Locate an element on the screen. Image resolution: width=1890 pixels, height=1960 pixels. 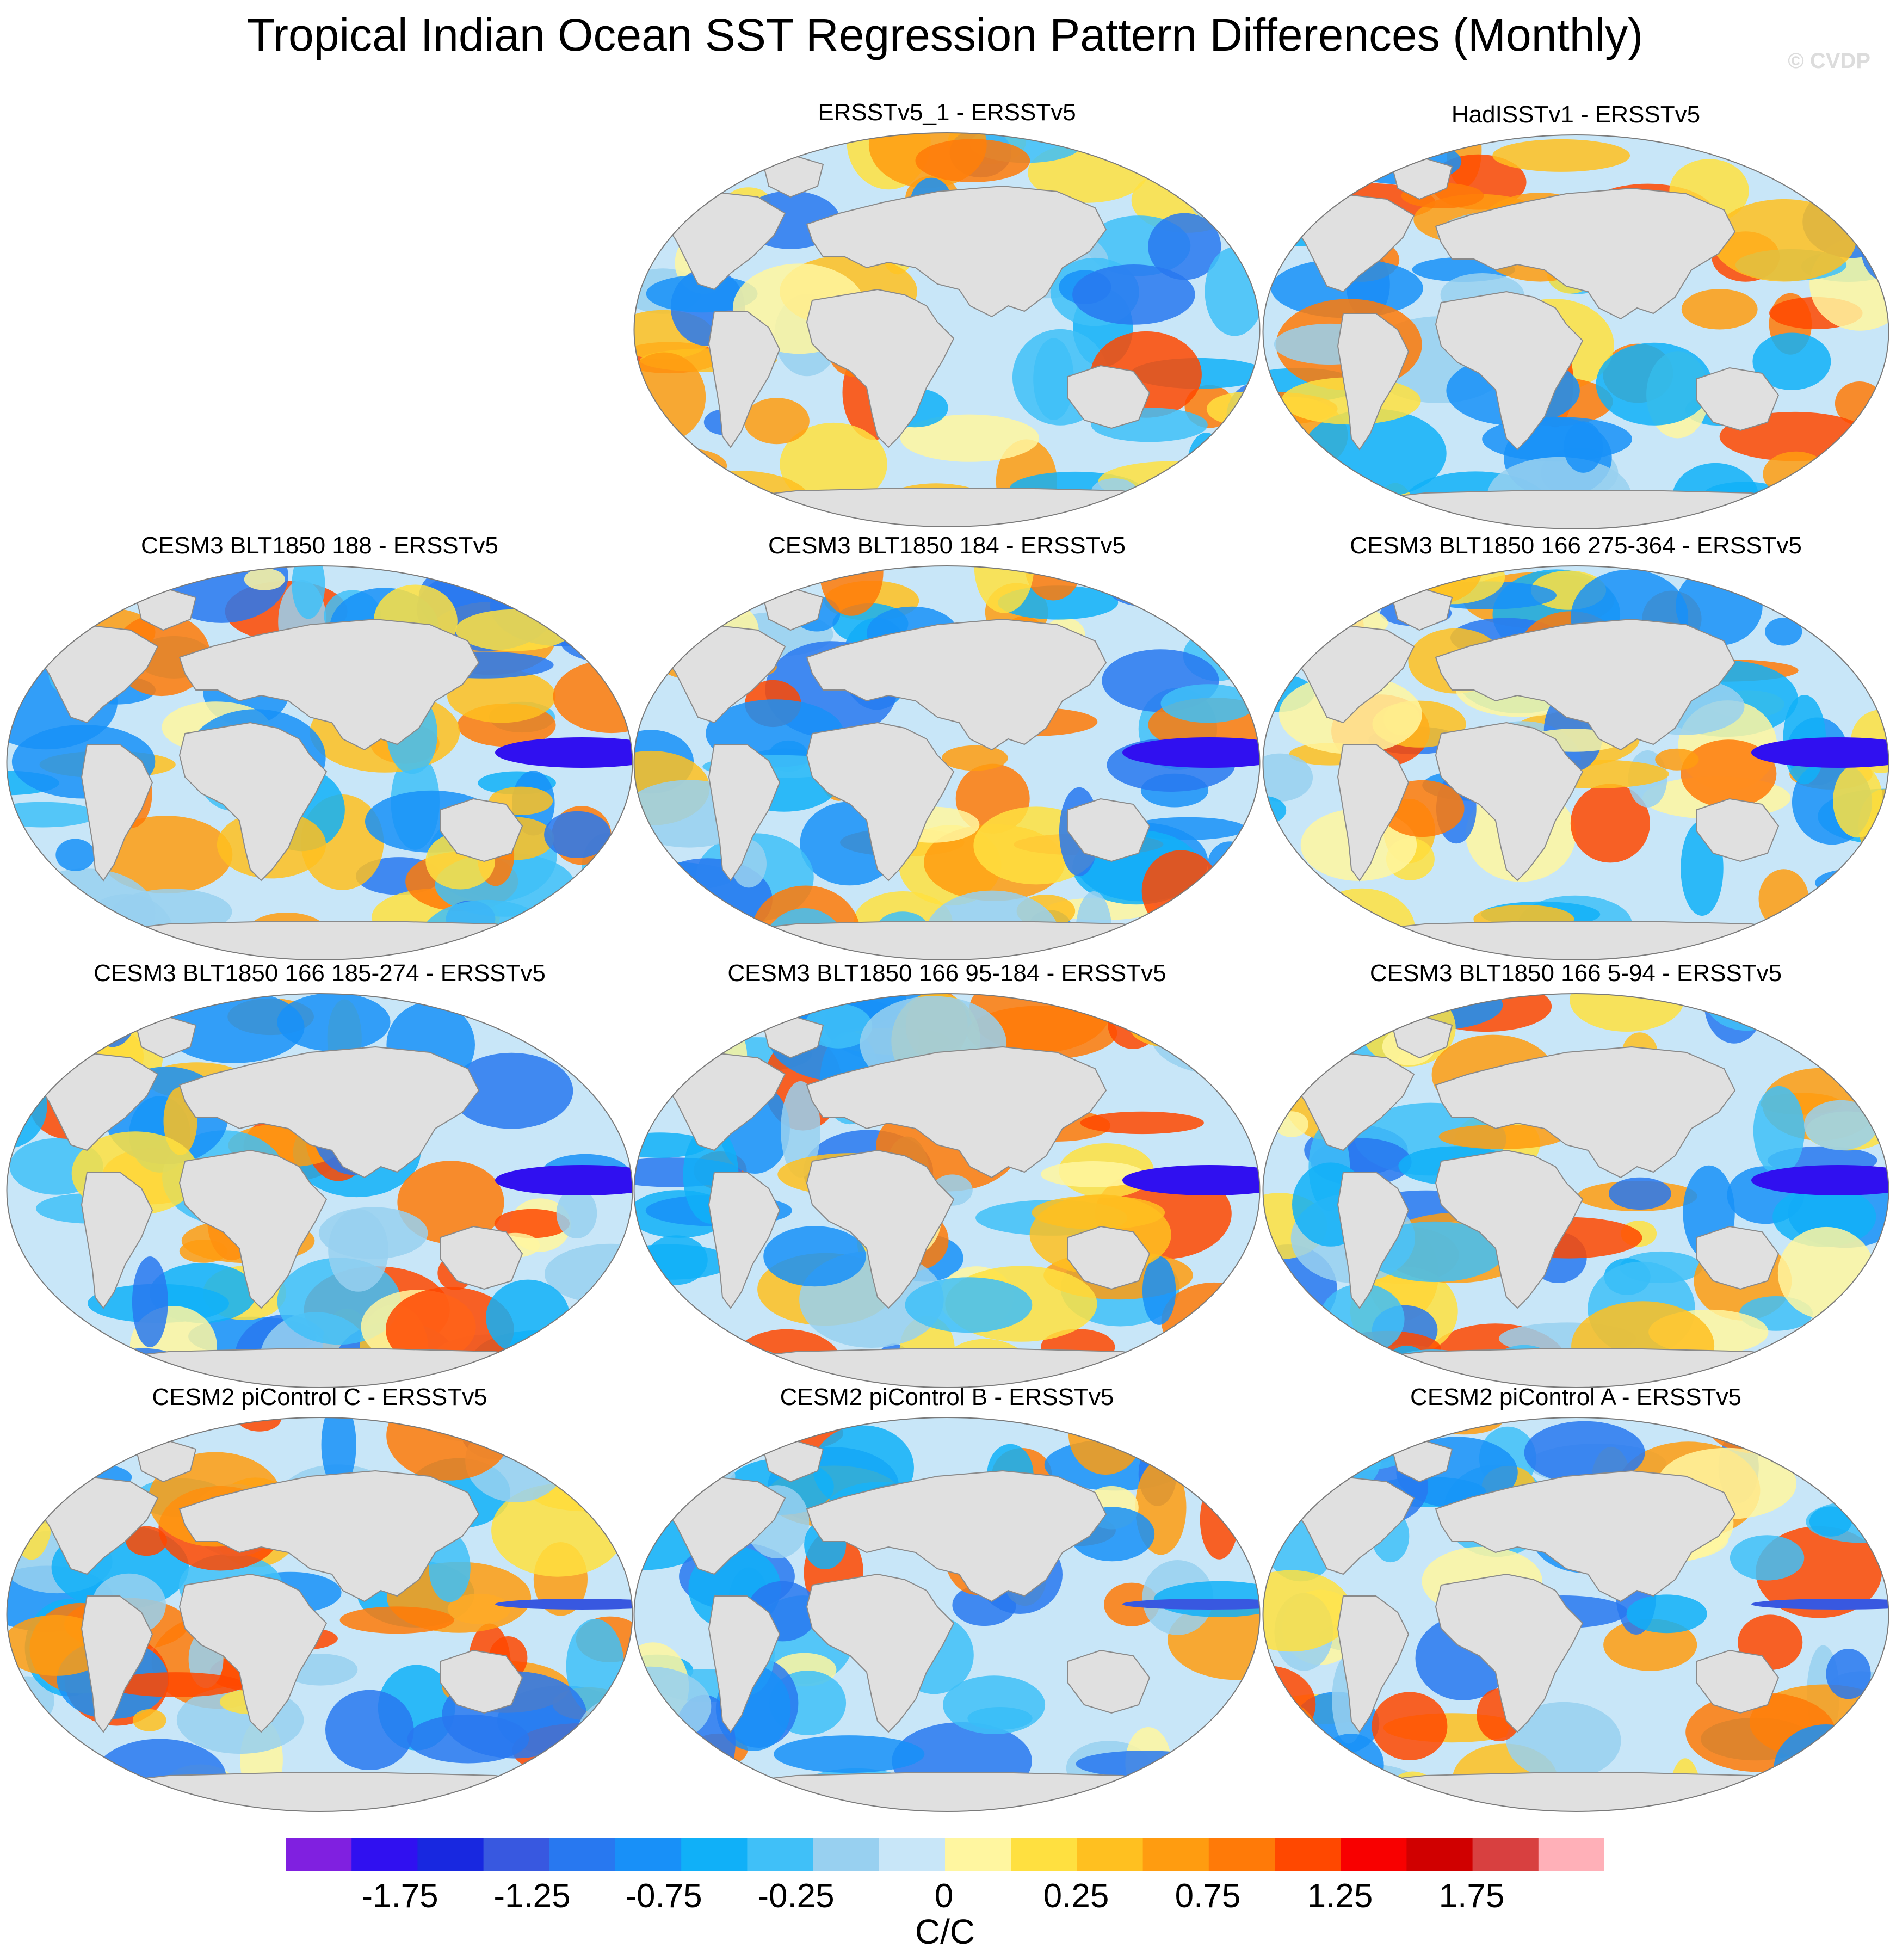
colorbar-tick-label: 0.25 is located at coordinates (1076, 1896).